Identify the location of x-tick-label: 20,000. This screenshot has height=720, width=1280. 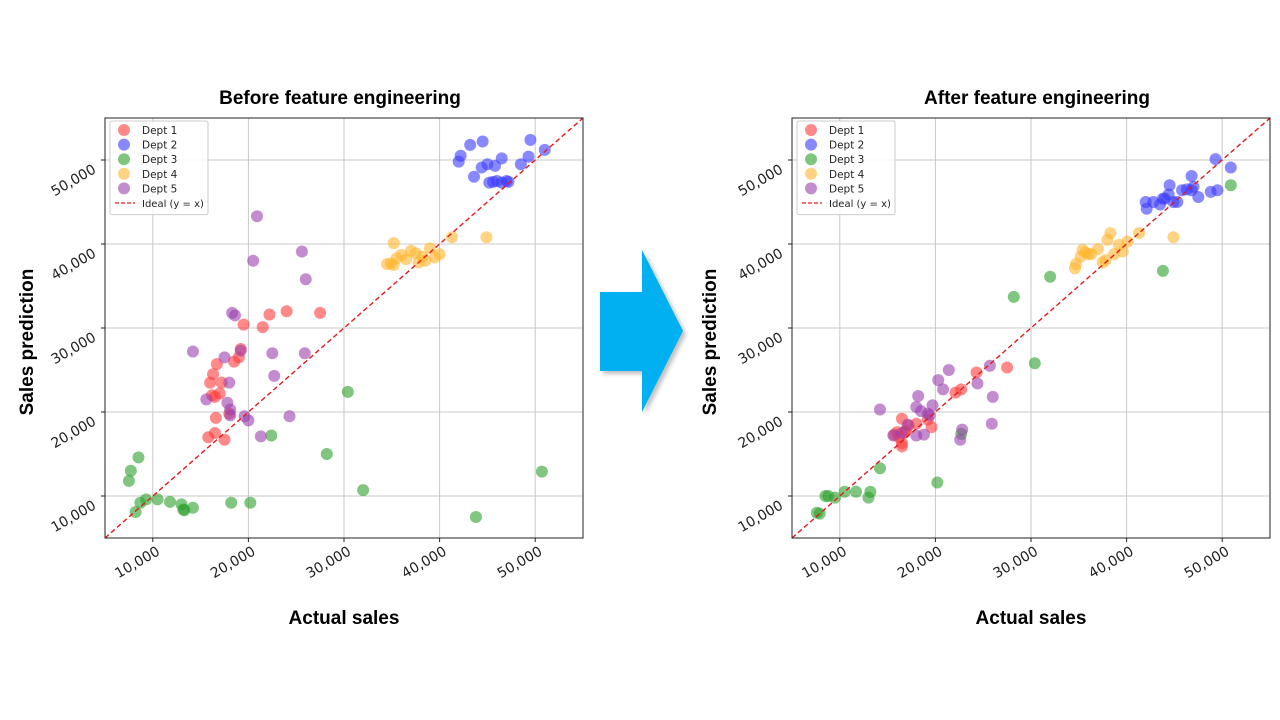
(233, 563).